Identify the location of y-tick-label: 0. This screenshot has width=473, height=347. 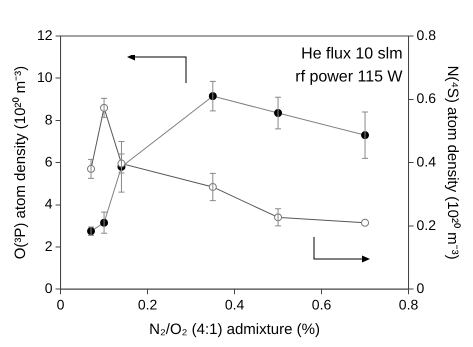
(48, 288).